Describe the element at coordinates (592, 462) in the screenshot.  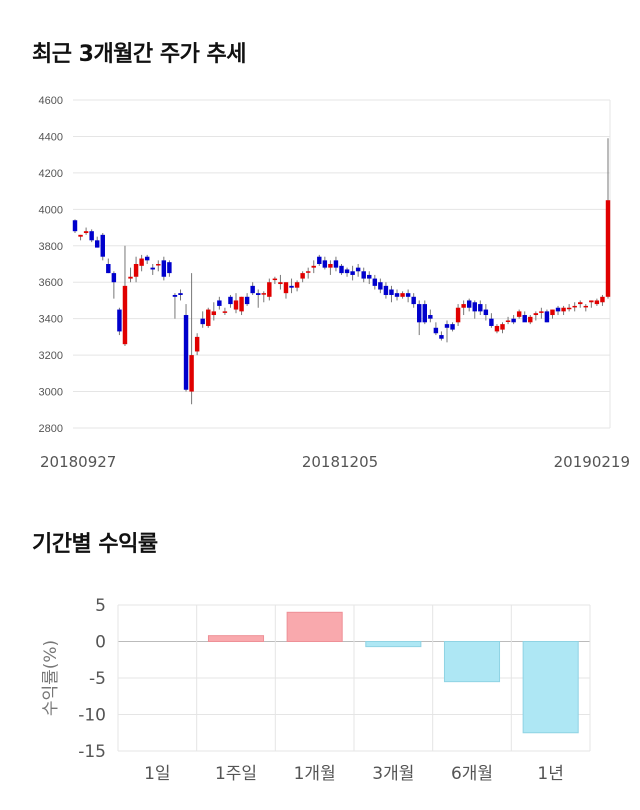
I see `price-x-tick-label: 20190219` at that location.